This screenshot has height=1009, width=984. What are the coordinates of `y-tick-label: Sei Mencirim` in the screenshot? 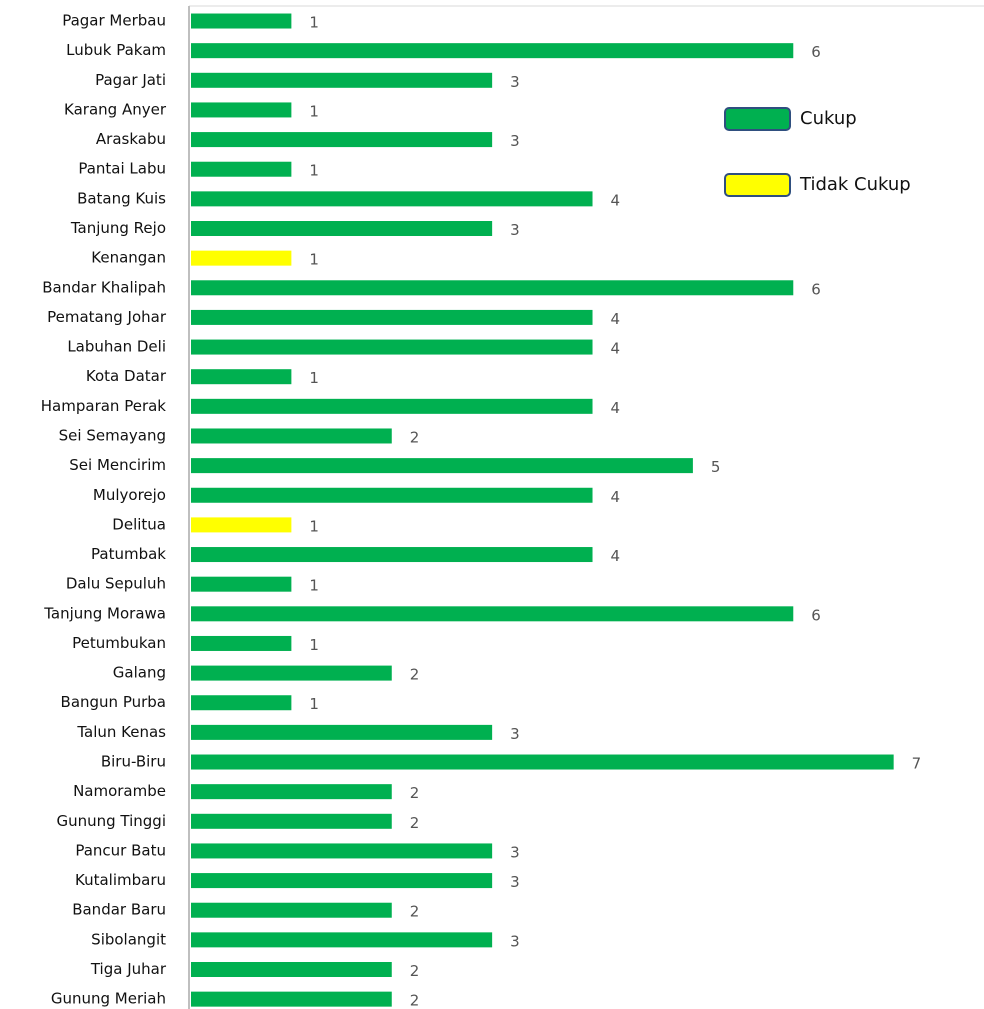 It's located at (117, 465).